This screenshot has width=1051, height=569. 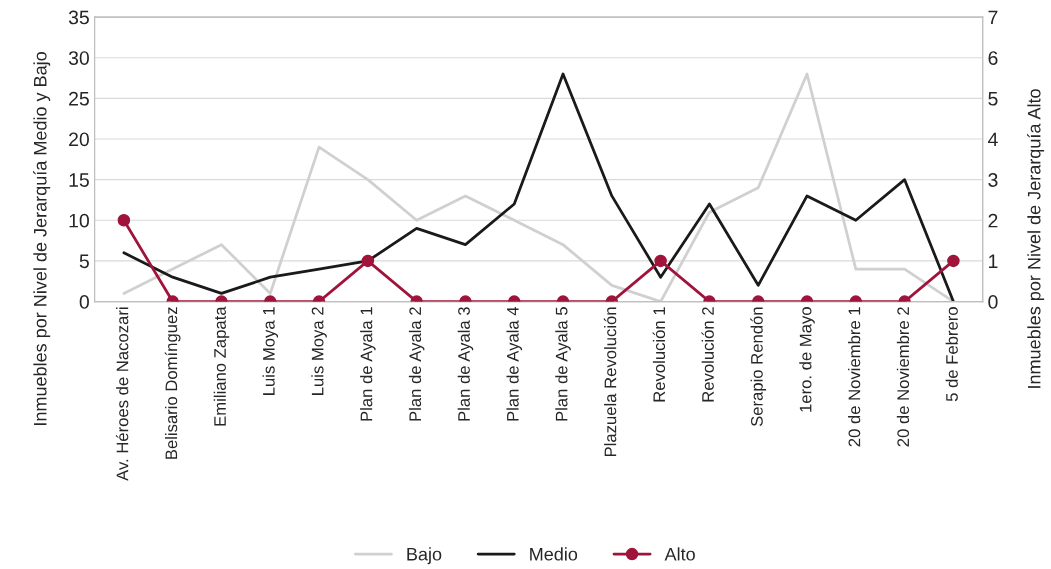 I want to click on x-tick-label: Av. Héroes de Nacozari, so click(x=122, y=394).